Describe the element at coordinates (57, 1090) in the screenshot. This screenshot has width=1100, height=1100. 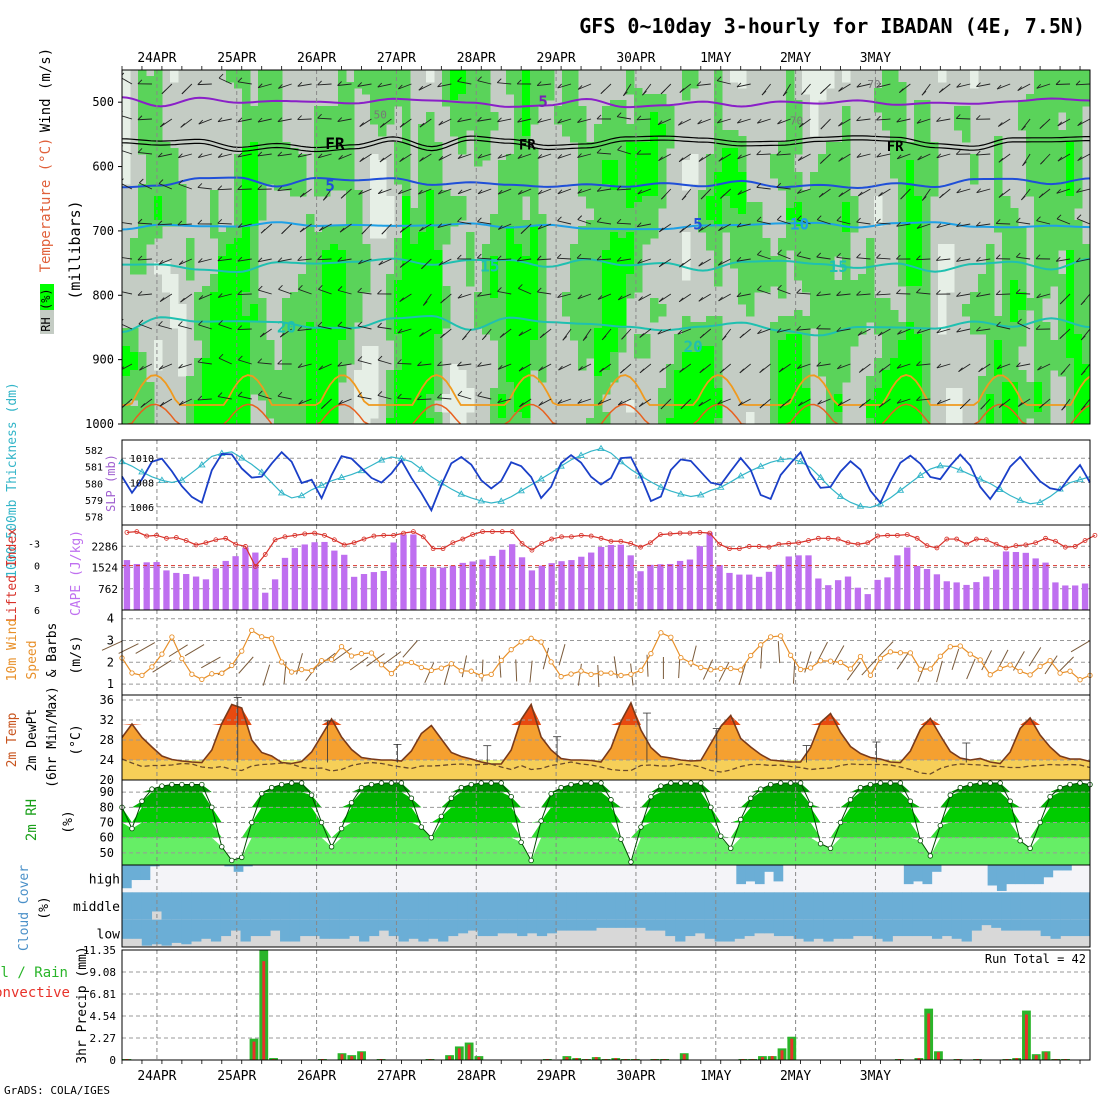
I see `footer-credit: GrADS: COLA/IGES` at that location.